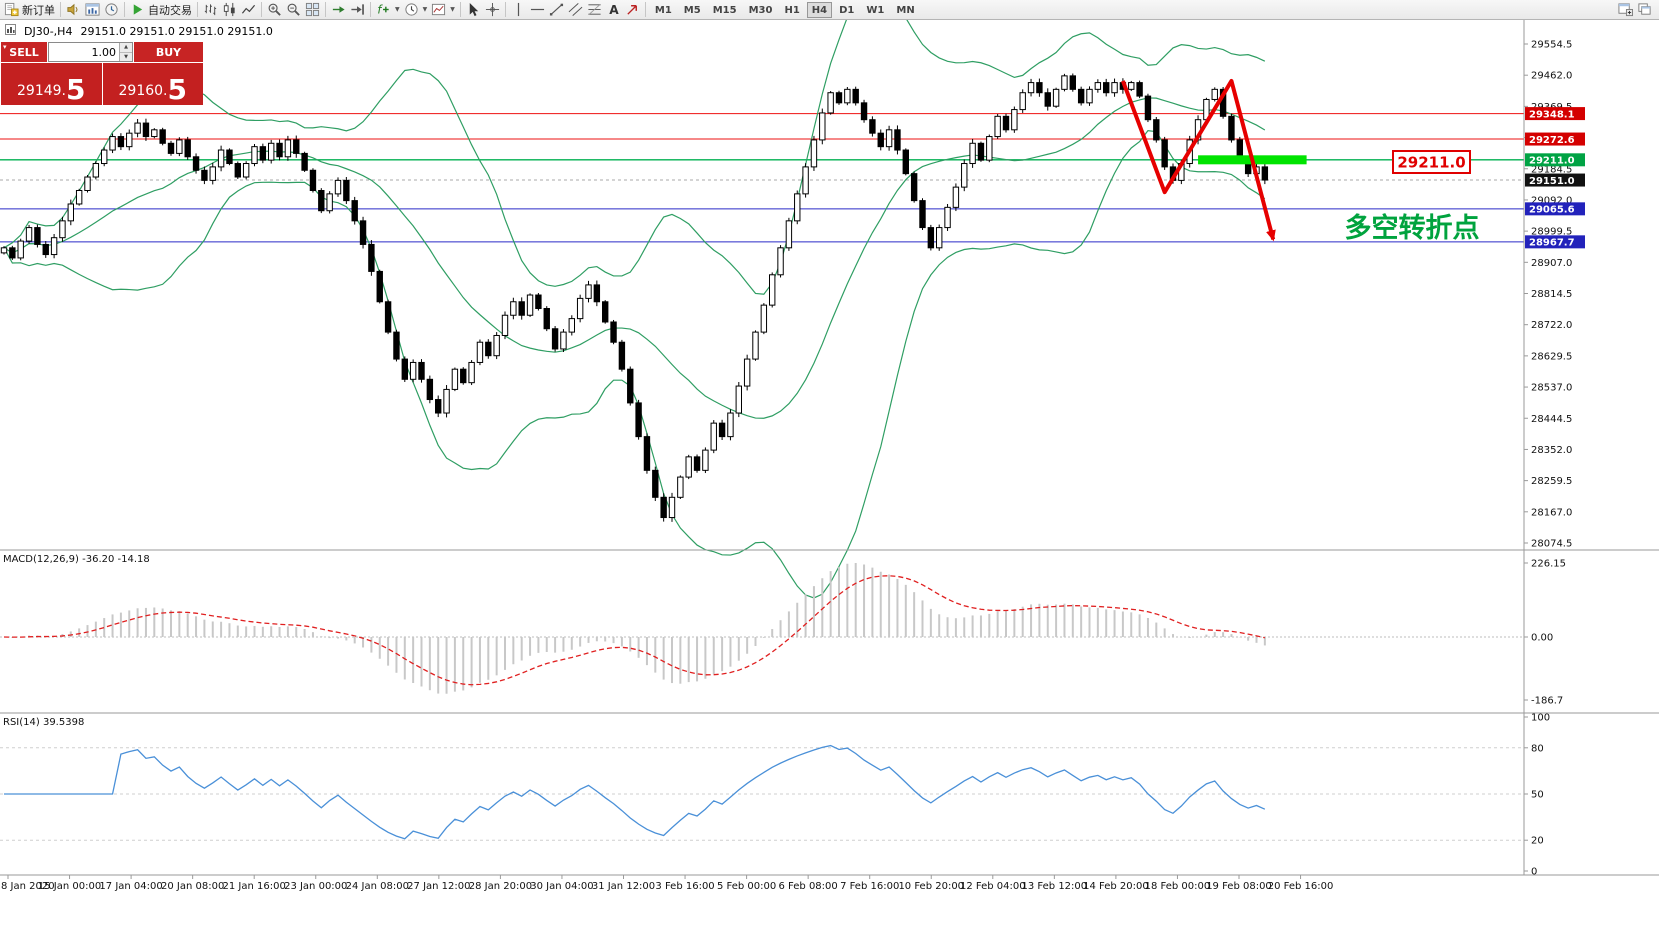 Image resolution: width=1659 pixels, height=948 pixels. Describe the element at coordinates (383, 9) in the screenshot. I see `indicators-icon: f` at that location.